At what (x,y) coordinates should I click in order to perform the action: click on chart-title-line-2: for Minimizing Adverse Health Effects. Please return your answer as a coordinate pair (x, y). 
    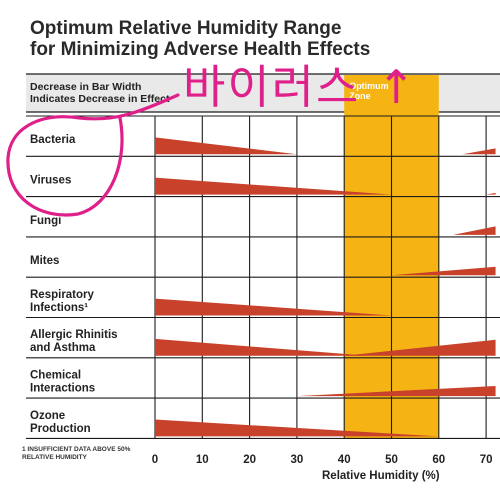
    Looking at the image, I should click on (200, 49).